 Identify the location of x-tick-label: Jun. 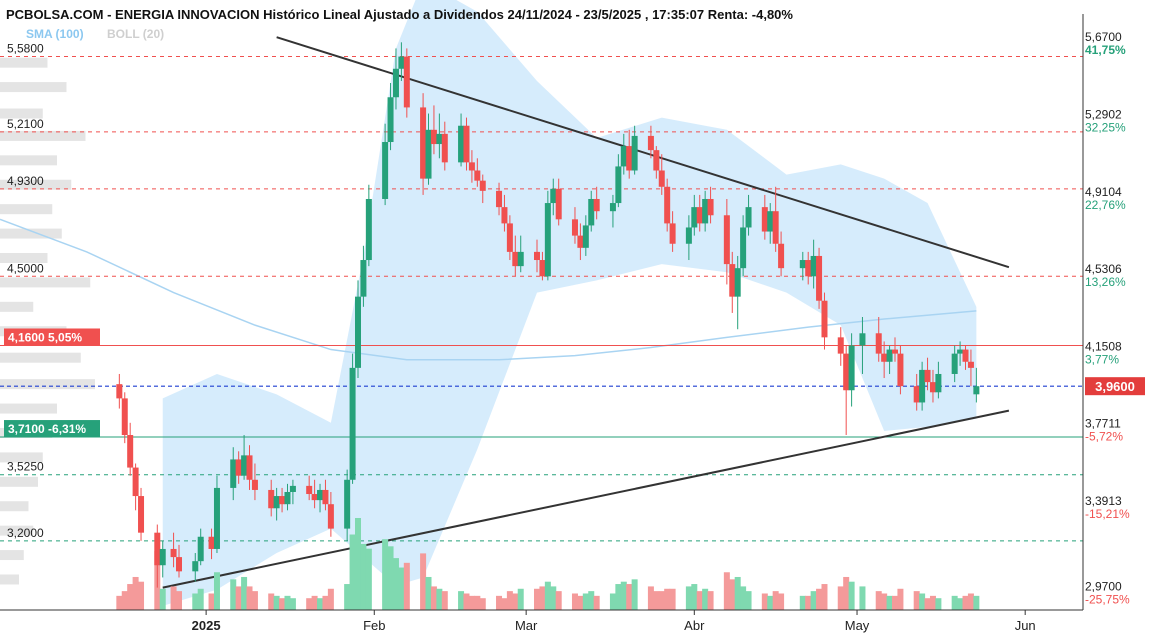
(1025, 625).